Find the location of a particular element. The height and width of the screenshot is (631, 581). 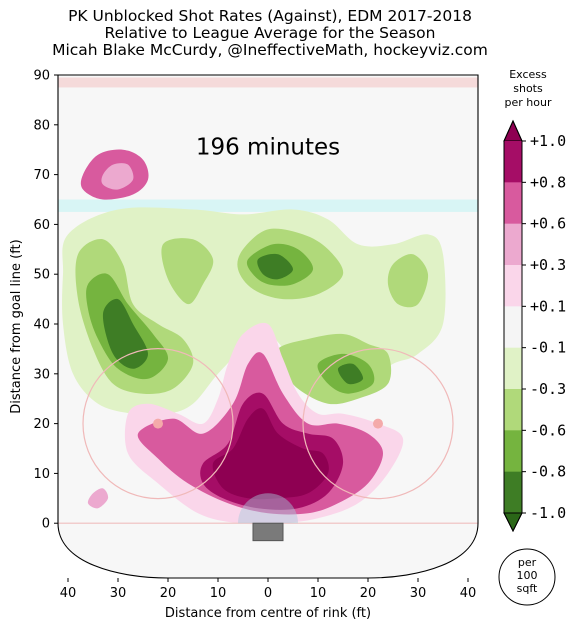

colorbar-label-6: -0.3 is located at coordinates (548, 389).